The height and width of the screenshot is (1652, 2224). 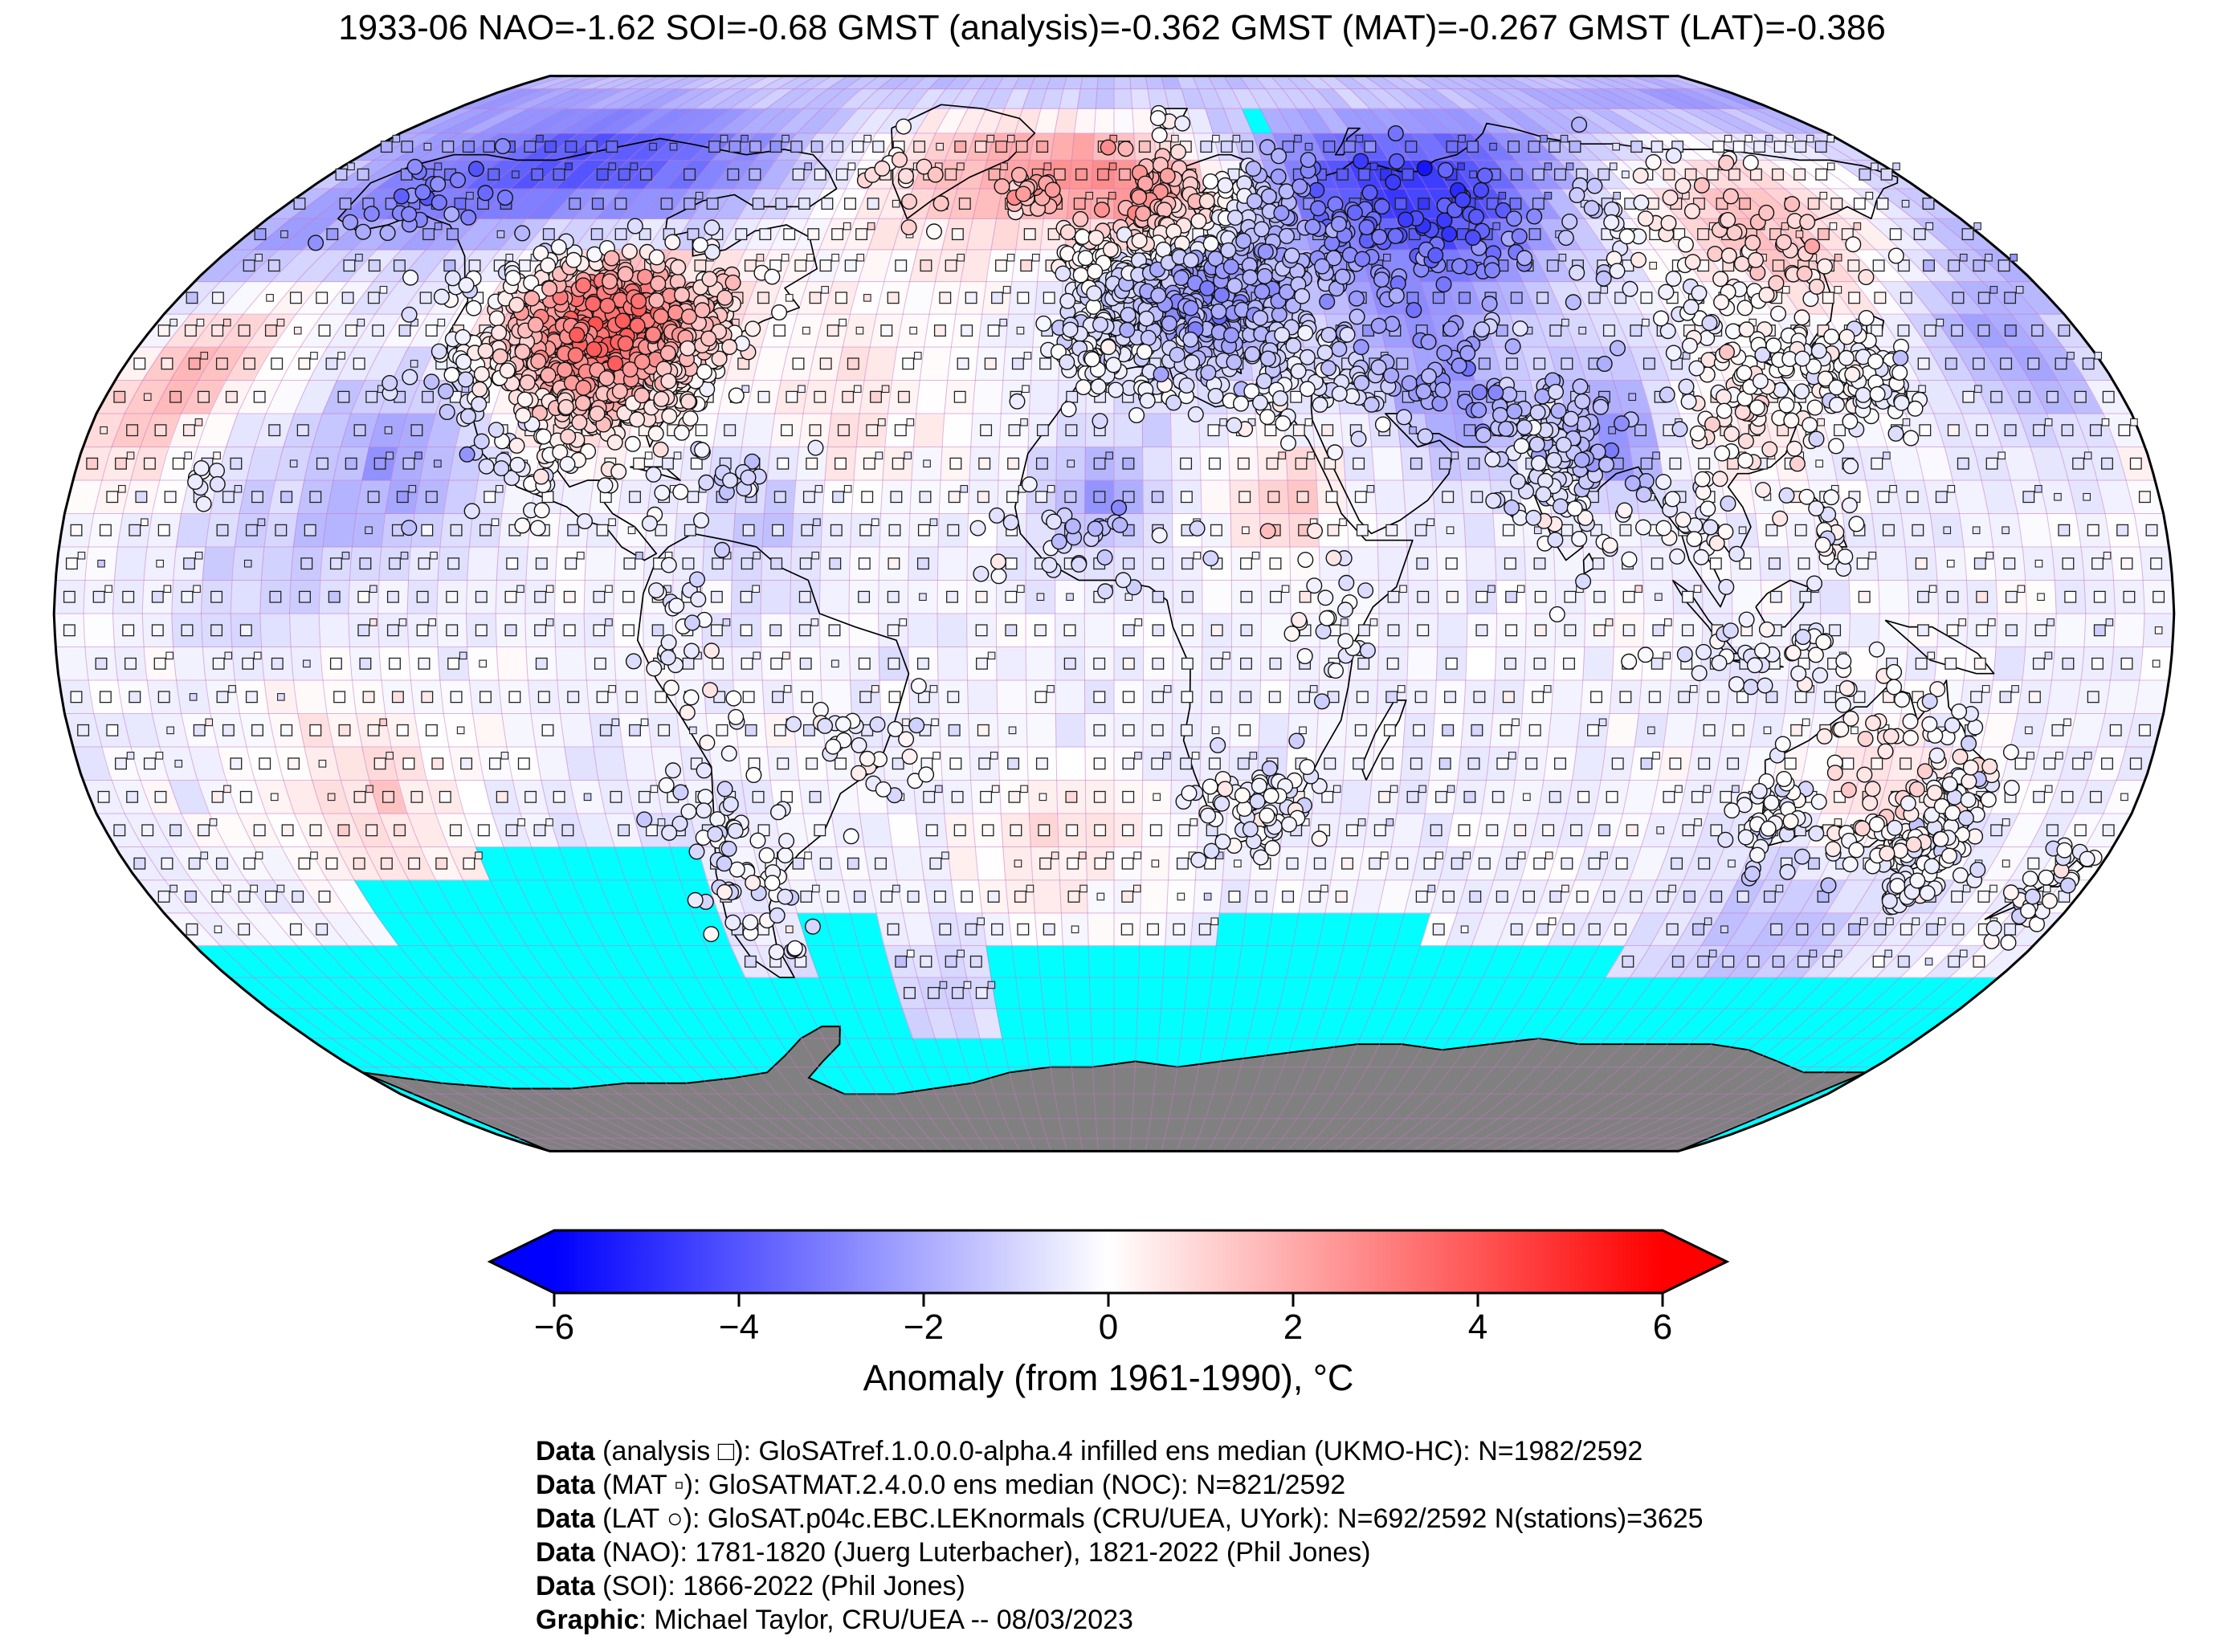 I want to click on colorbar-tick-label: 2, so click(x=1293, y=1327).